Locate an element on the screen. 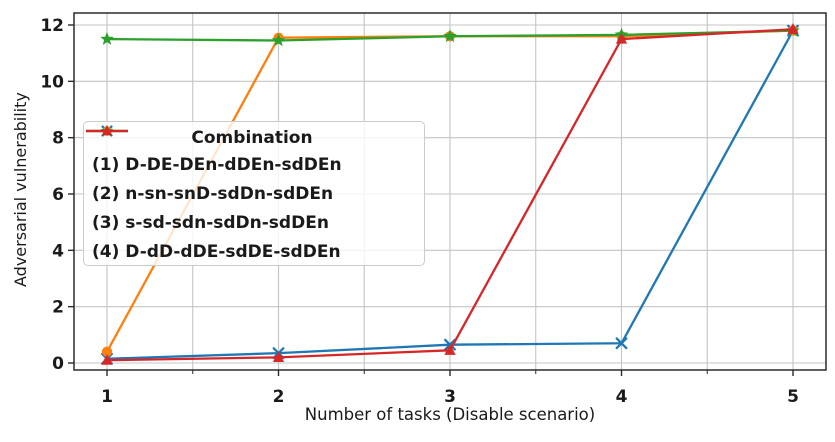  legend-entry: (4) D-dD-dDE-sdDE-sdDEn is located at coordinates (249, 195).